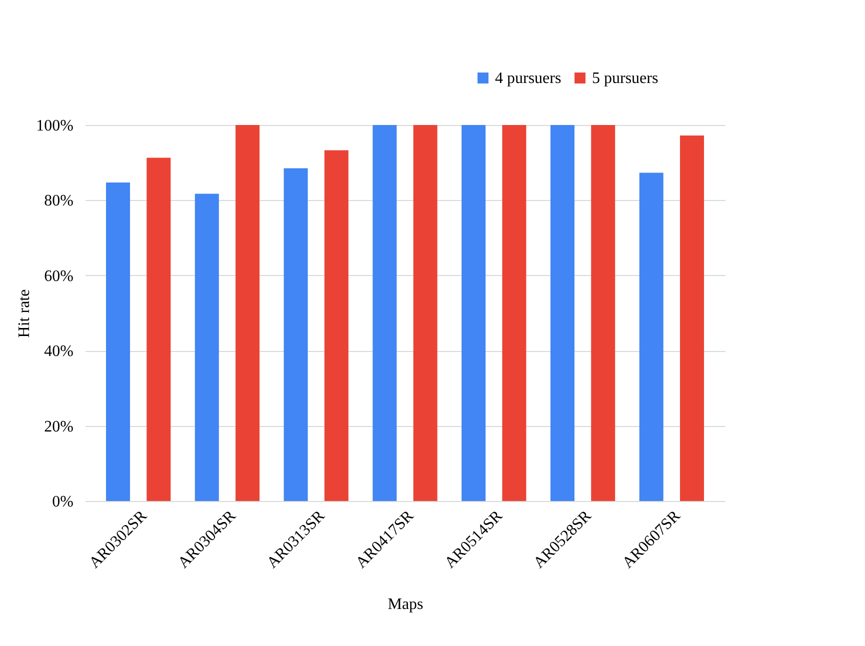 This screenshot has width=865, height=646. Describe the element at coordinates (59, 201) in the screenshot. I see `y-tick-label: 80%` at that location.